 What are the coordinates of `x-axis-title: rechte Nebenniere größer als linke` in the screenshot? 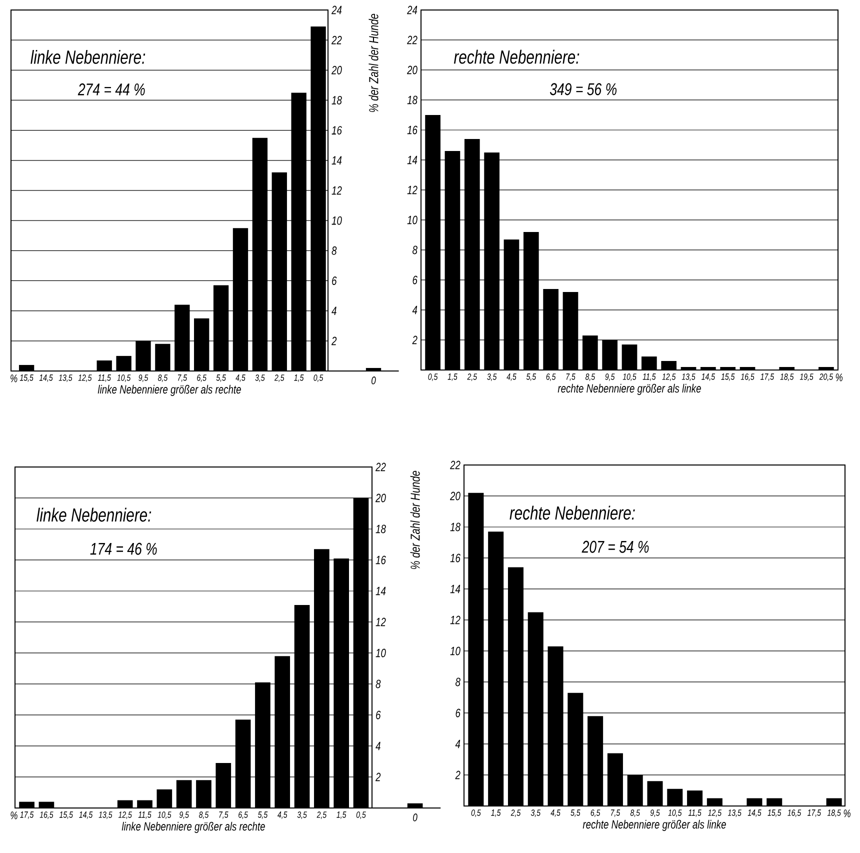 It's located at (654, 826).